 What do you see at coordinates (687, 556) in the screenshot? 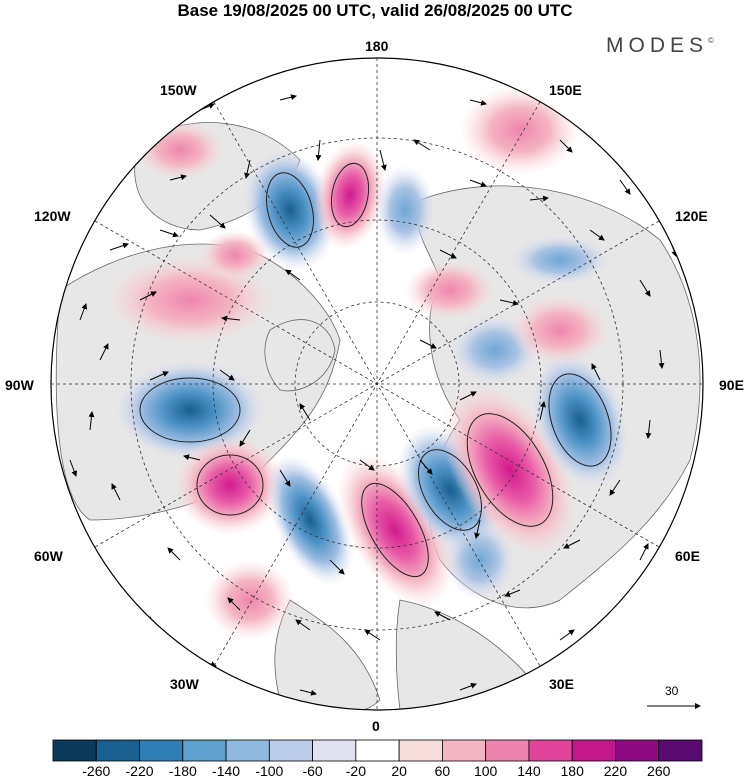
I see `lon-label-60e: 60E` at bounding box center [687, 556].